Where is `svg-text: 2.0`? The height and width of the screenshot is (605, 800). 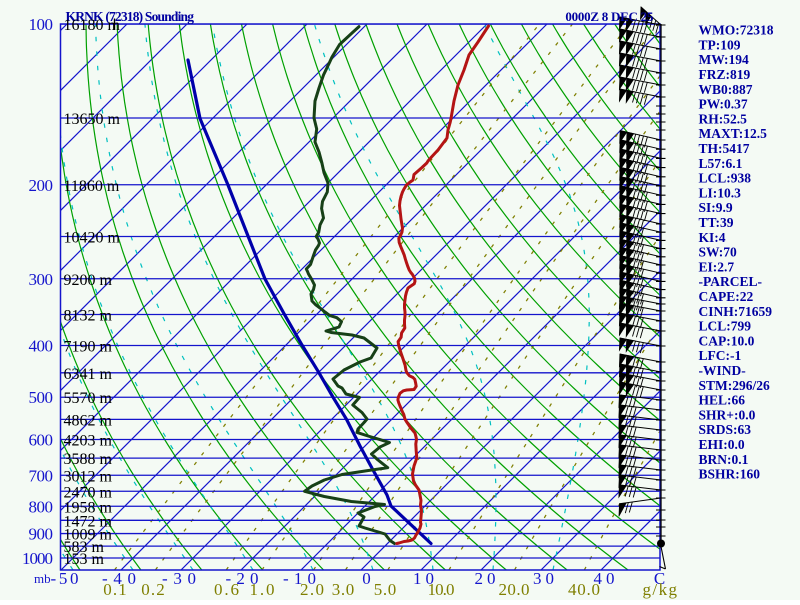 svg-text: 2.0 is located at coordinates (312, 589).